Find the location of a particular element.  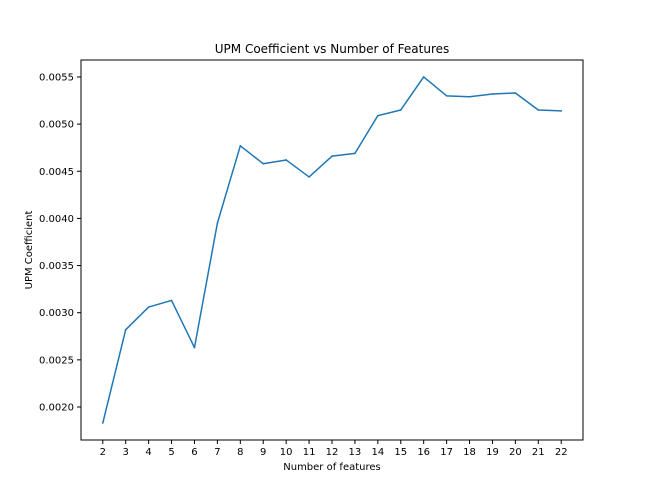

x-tick-label: 7 is located at coordinates (217, 452).